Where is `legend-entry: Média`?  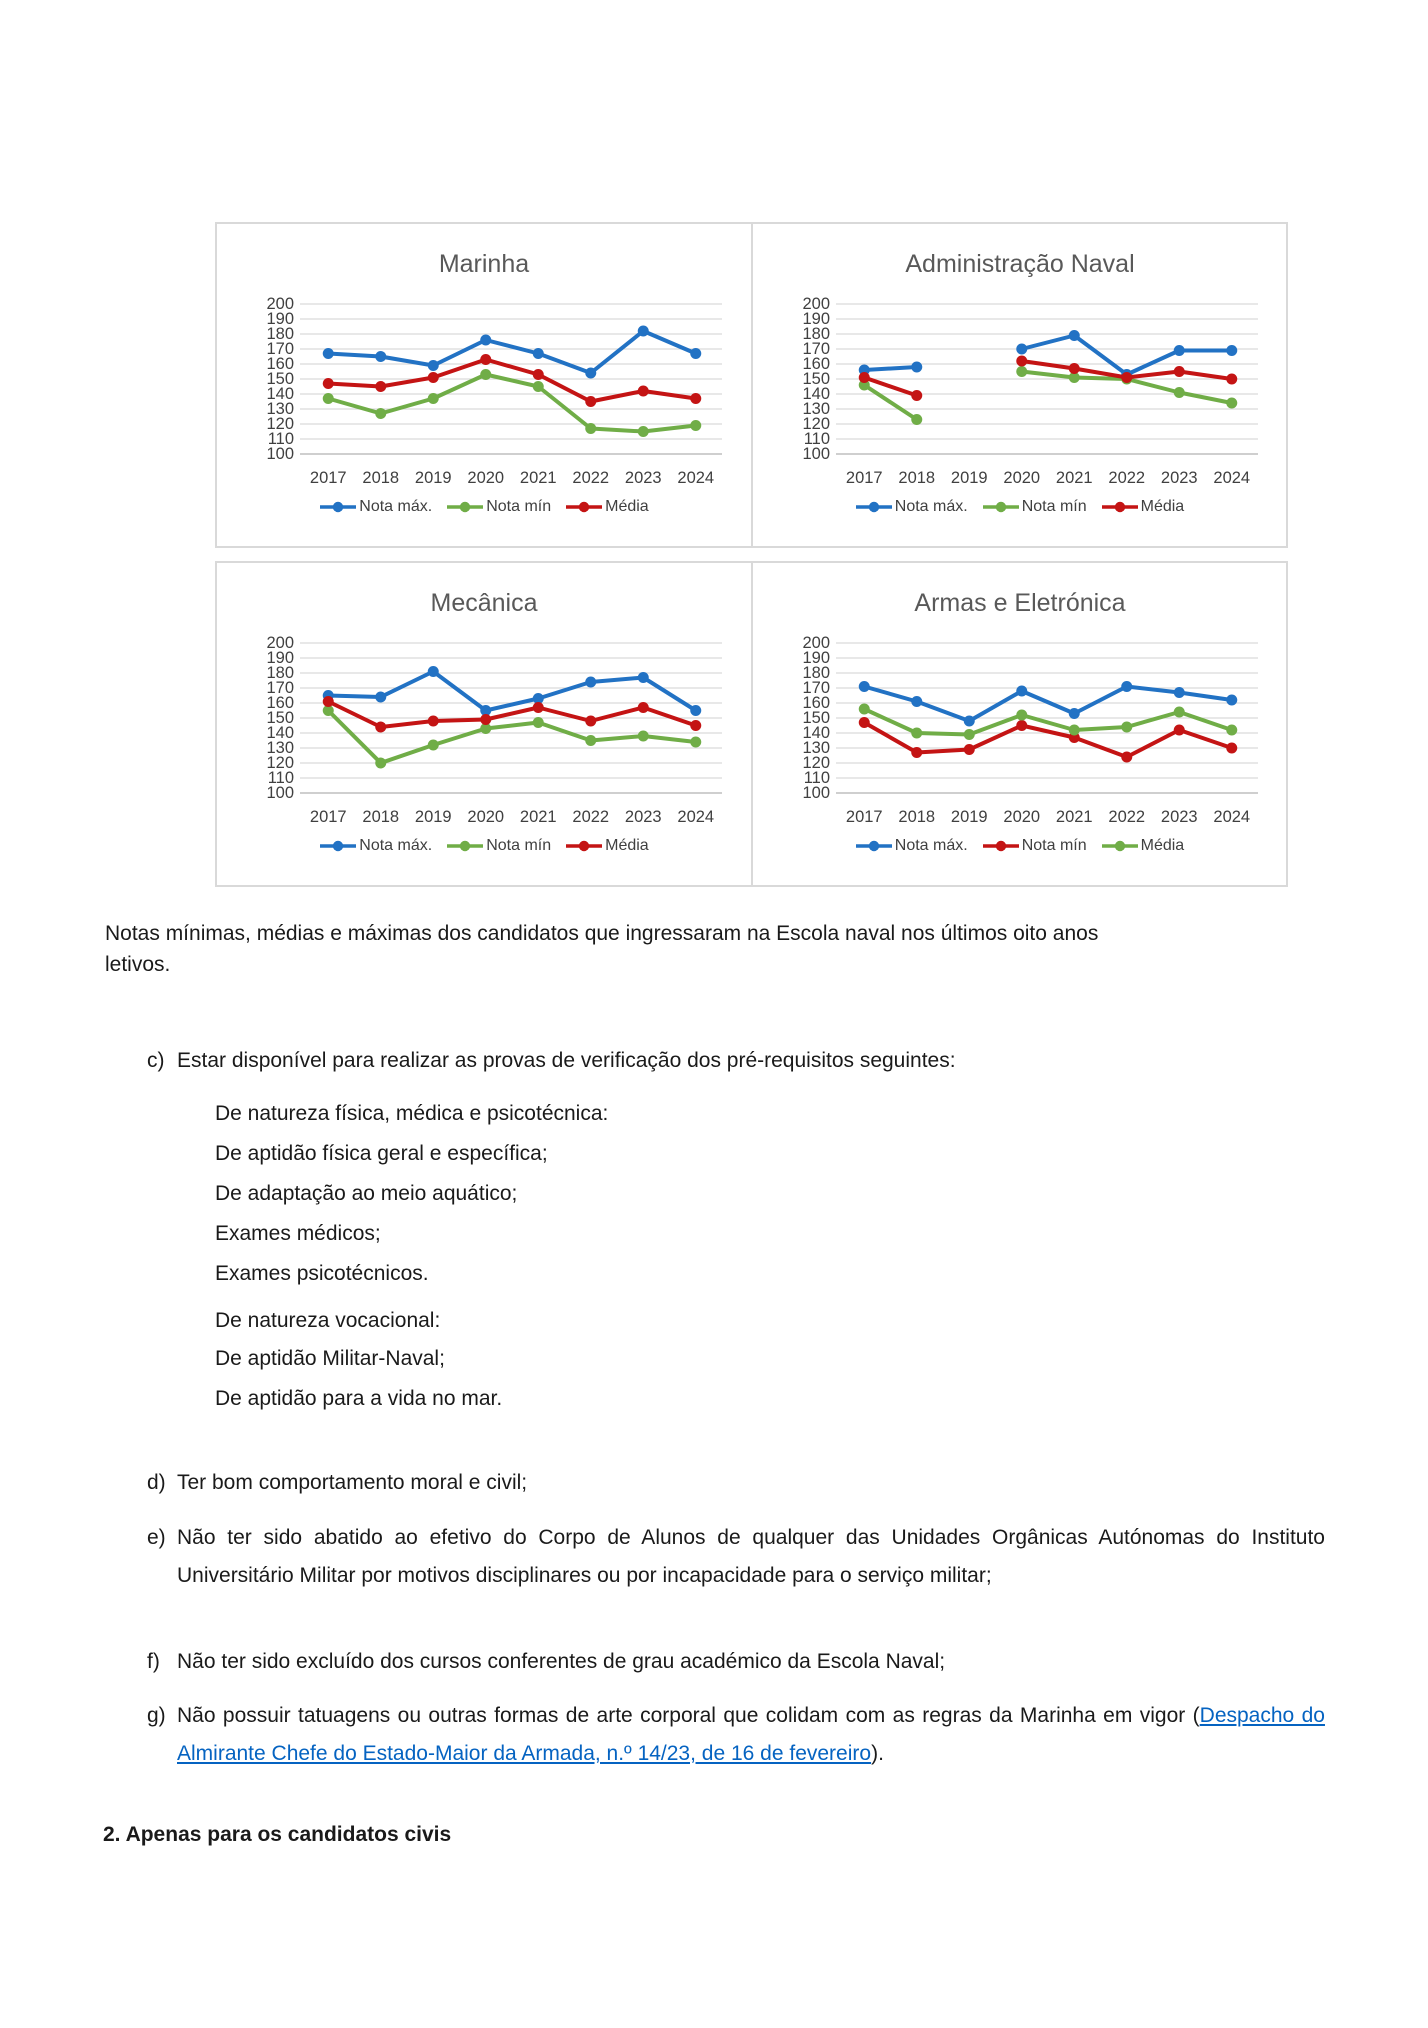
legend-entry: Média is located at coordinates (607, 846).